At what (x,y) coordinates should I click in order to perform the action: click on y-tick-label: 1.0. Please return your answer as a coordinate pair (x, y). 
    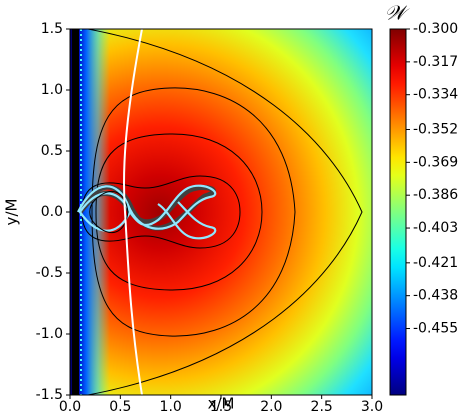
    Looking at the image, I should click on (52, 90).